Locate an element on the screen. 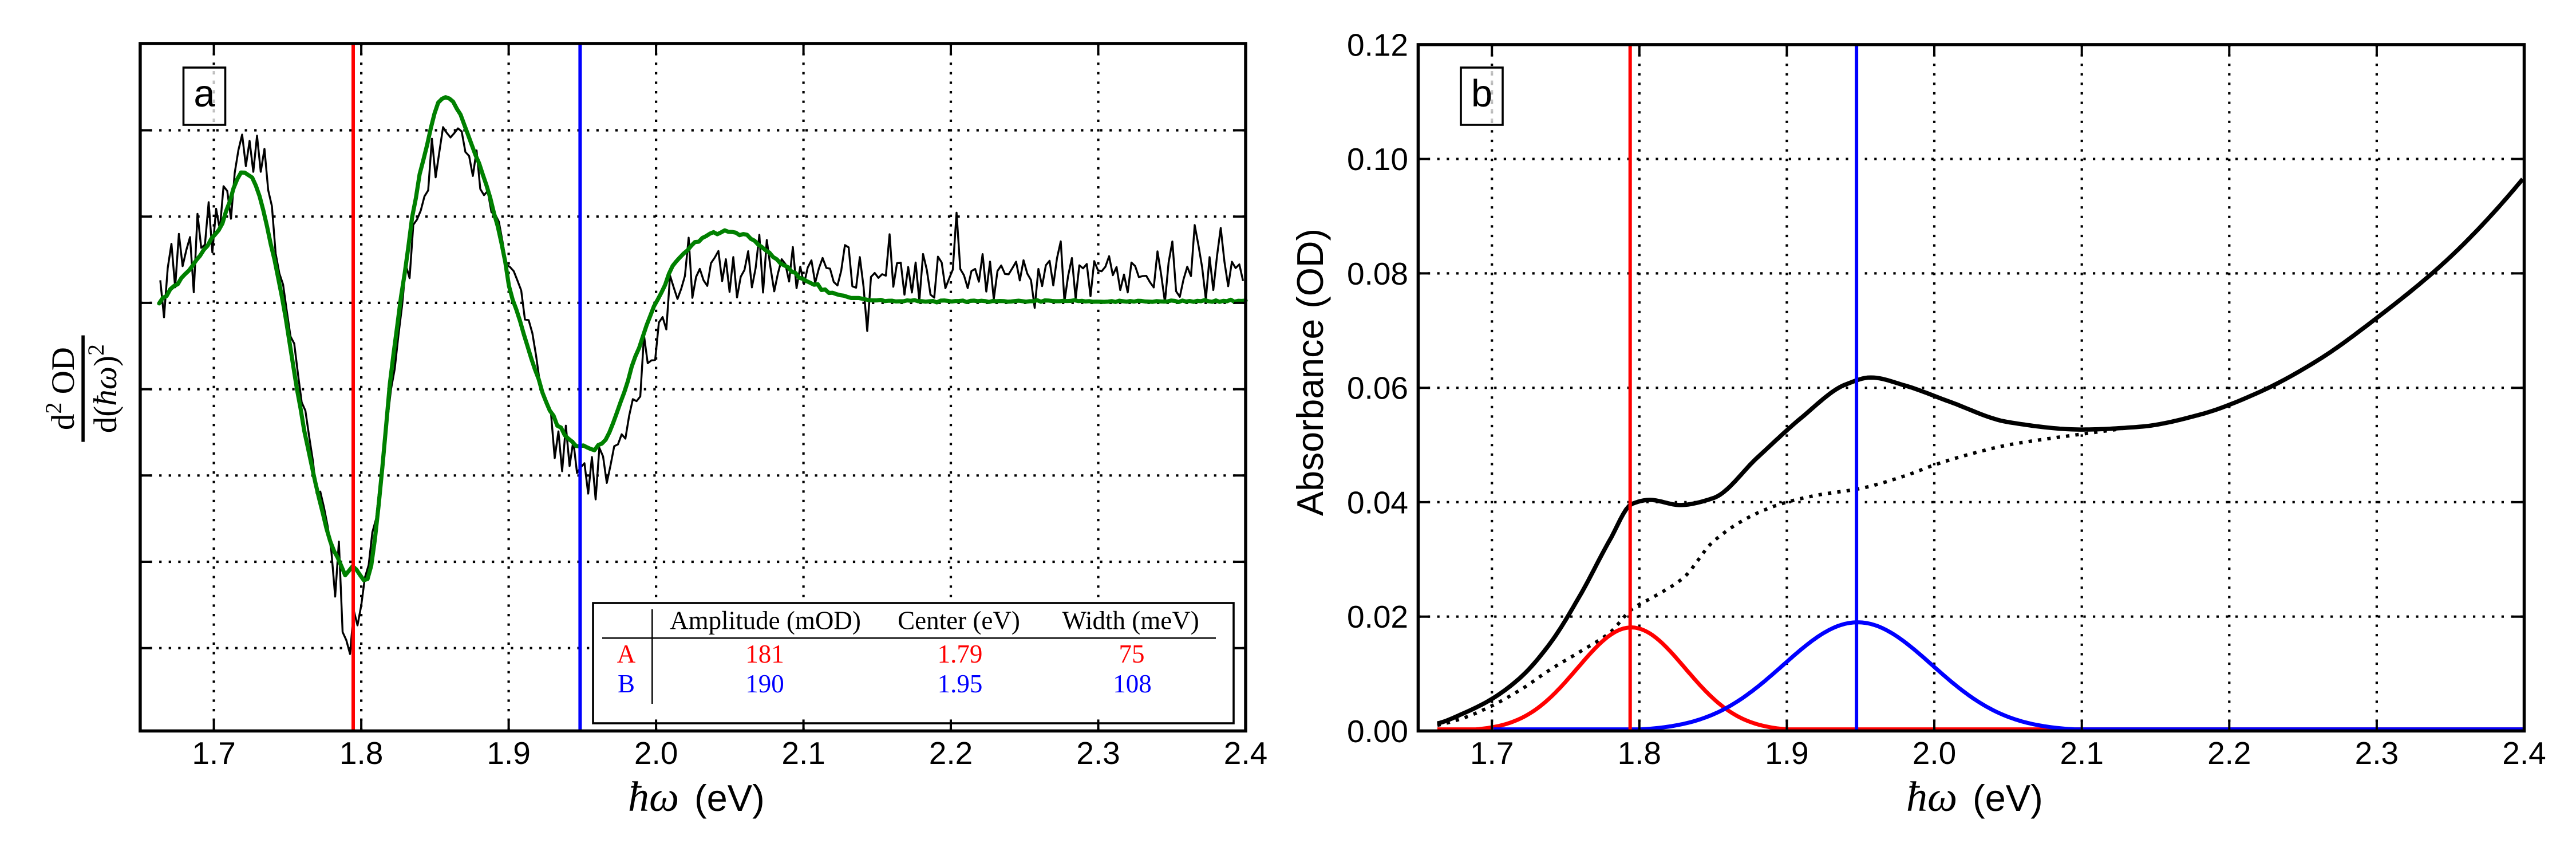 The height and width of the screenshot is (859, 2576). svg-text: d(ħω)2 is located at coordinates (103, 388).